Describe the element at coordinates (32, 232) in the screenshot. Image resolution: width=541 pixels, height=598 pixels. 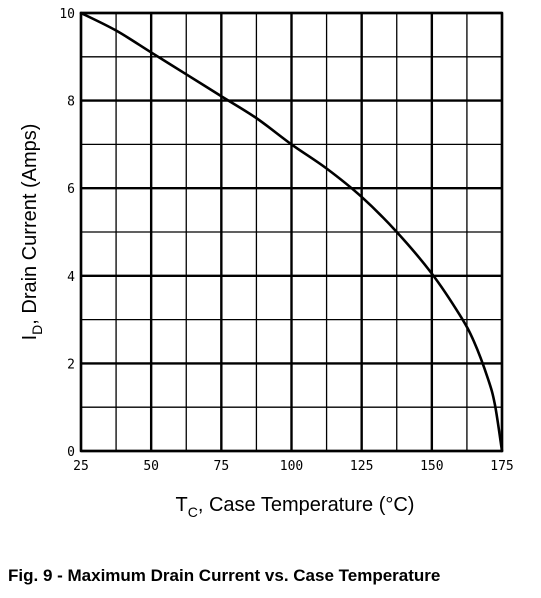
I see `y-axis-title: ID, Drain Current (Amps)` at that location.